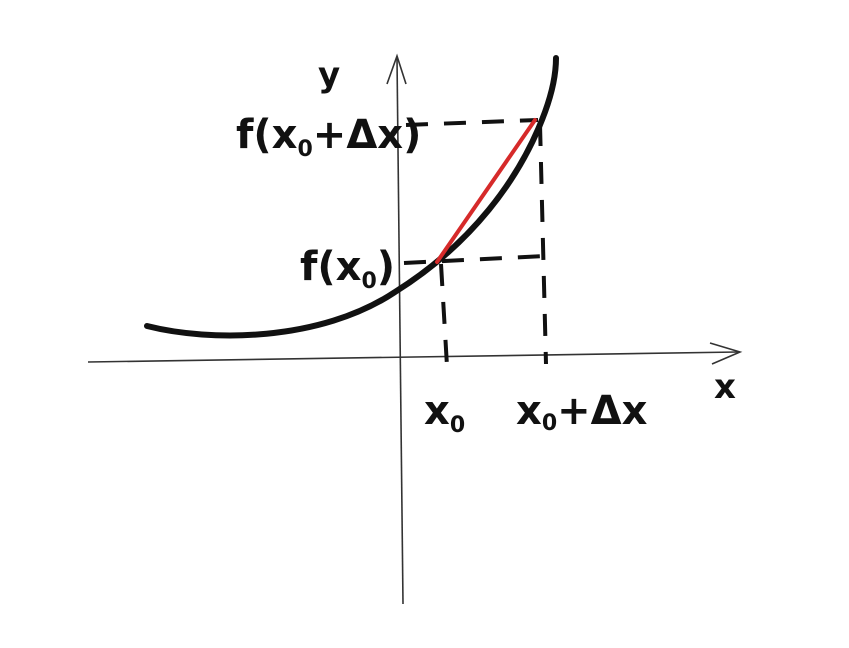 The height and width of the screenshot is (648, 849). I want to click on x-axis-arrowhead, so click(726, 353).